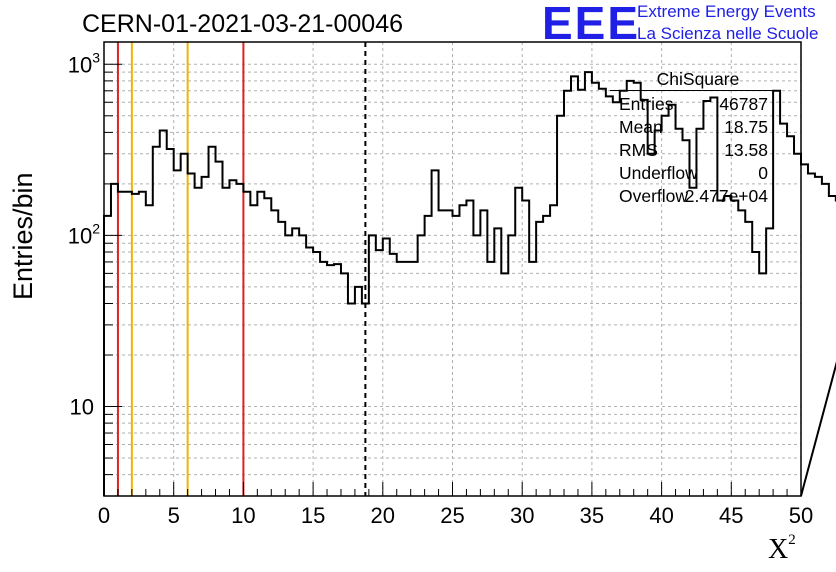 Image resolution: width=836 pixels, height=572 pixels. I want to click on x-tick-label: 40, so click(661, 515).